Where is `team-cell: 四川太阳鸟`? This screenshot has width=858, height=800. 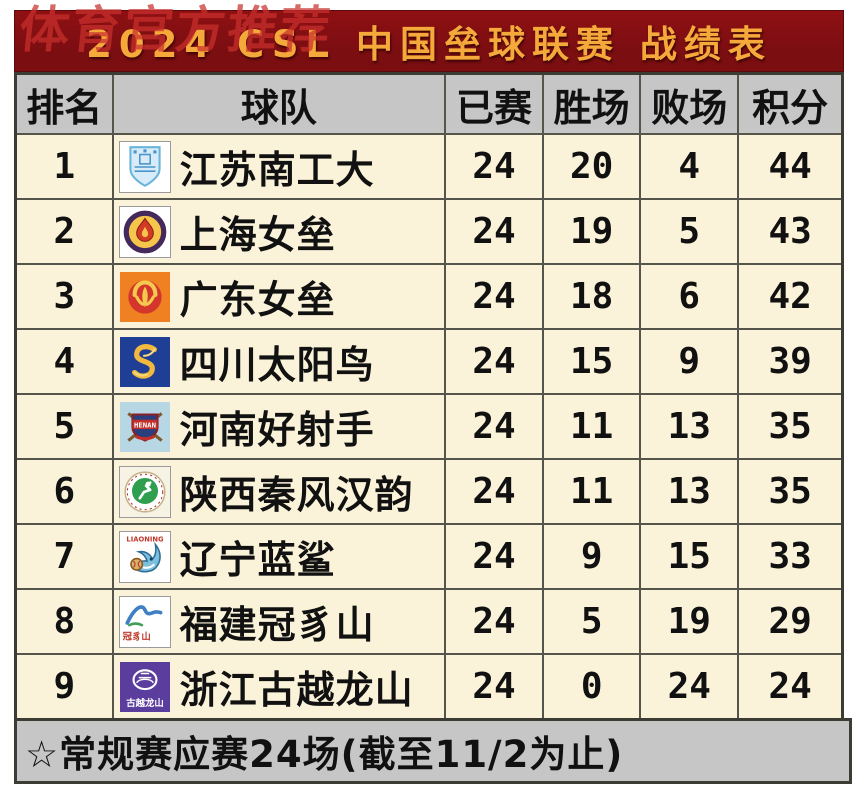
team-cell: 四川太阳鸟 is located at coordinates (279, 361).